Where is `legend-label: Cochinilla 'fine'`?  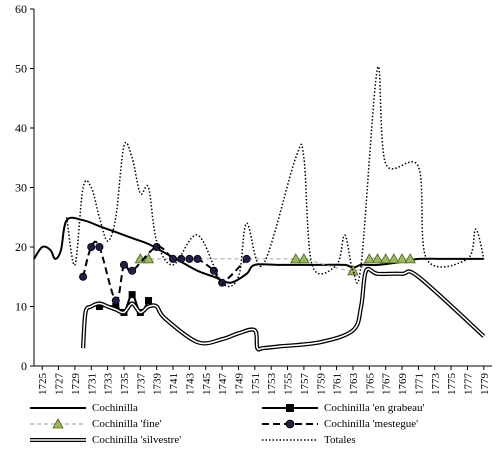 legend-label: Cochinilla 'fine' is located at coordinates (127, 424).